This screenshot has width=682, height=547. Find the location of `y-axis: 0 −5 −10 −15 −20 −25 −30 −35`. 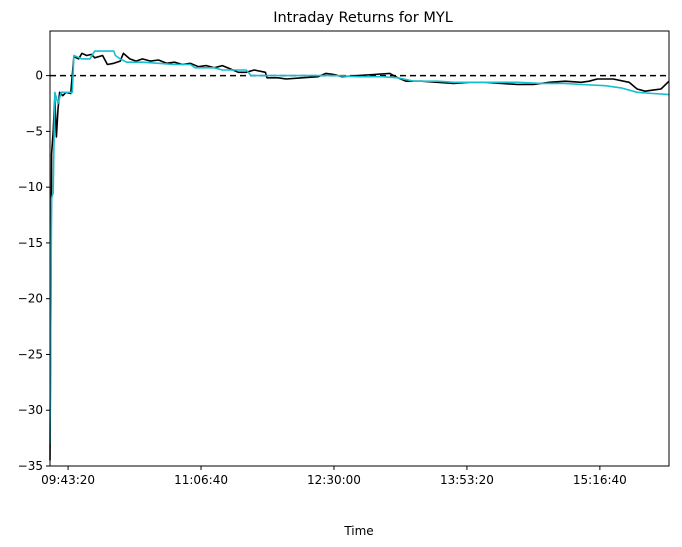

y-axis: 0 −5 −10 −15 −20 −25 −30 −35 is located at coordinates (34, 271).